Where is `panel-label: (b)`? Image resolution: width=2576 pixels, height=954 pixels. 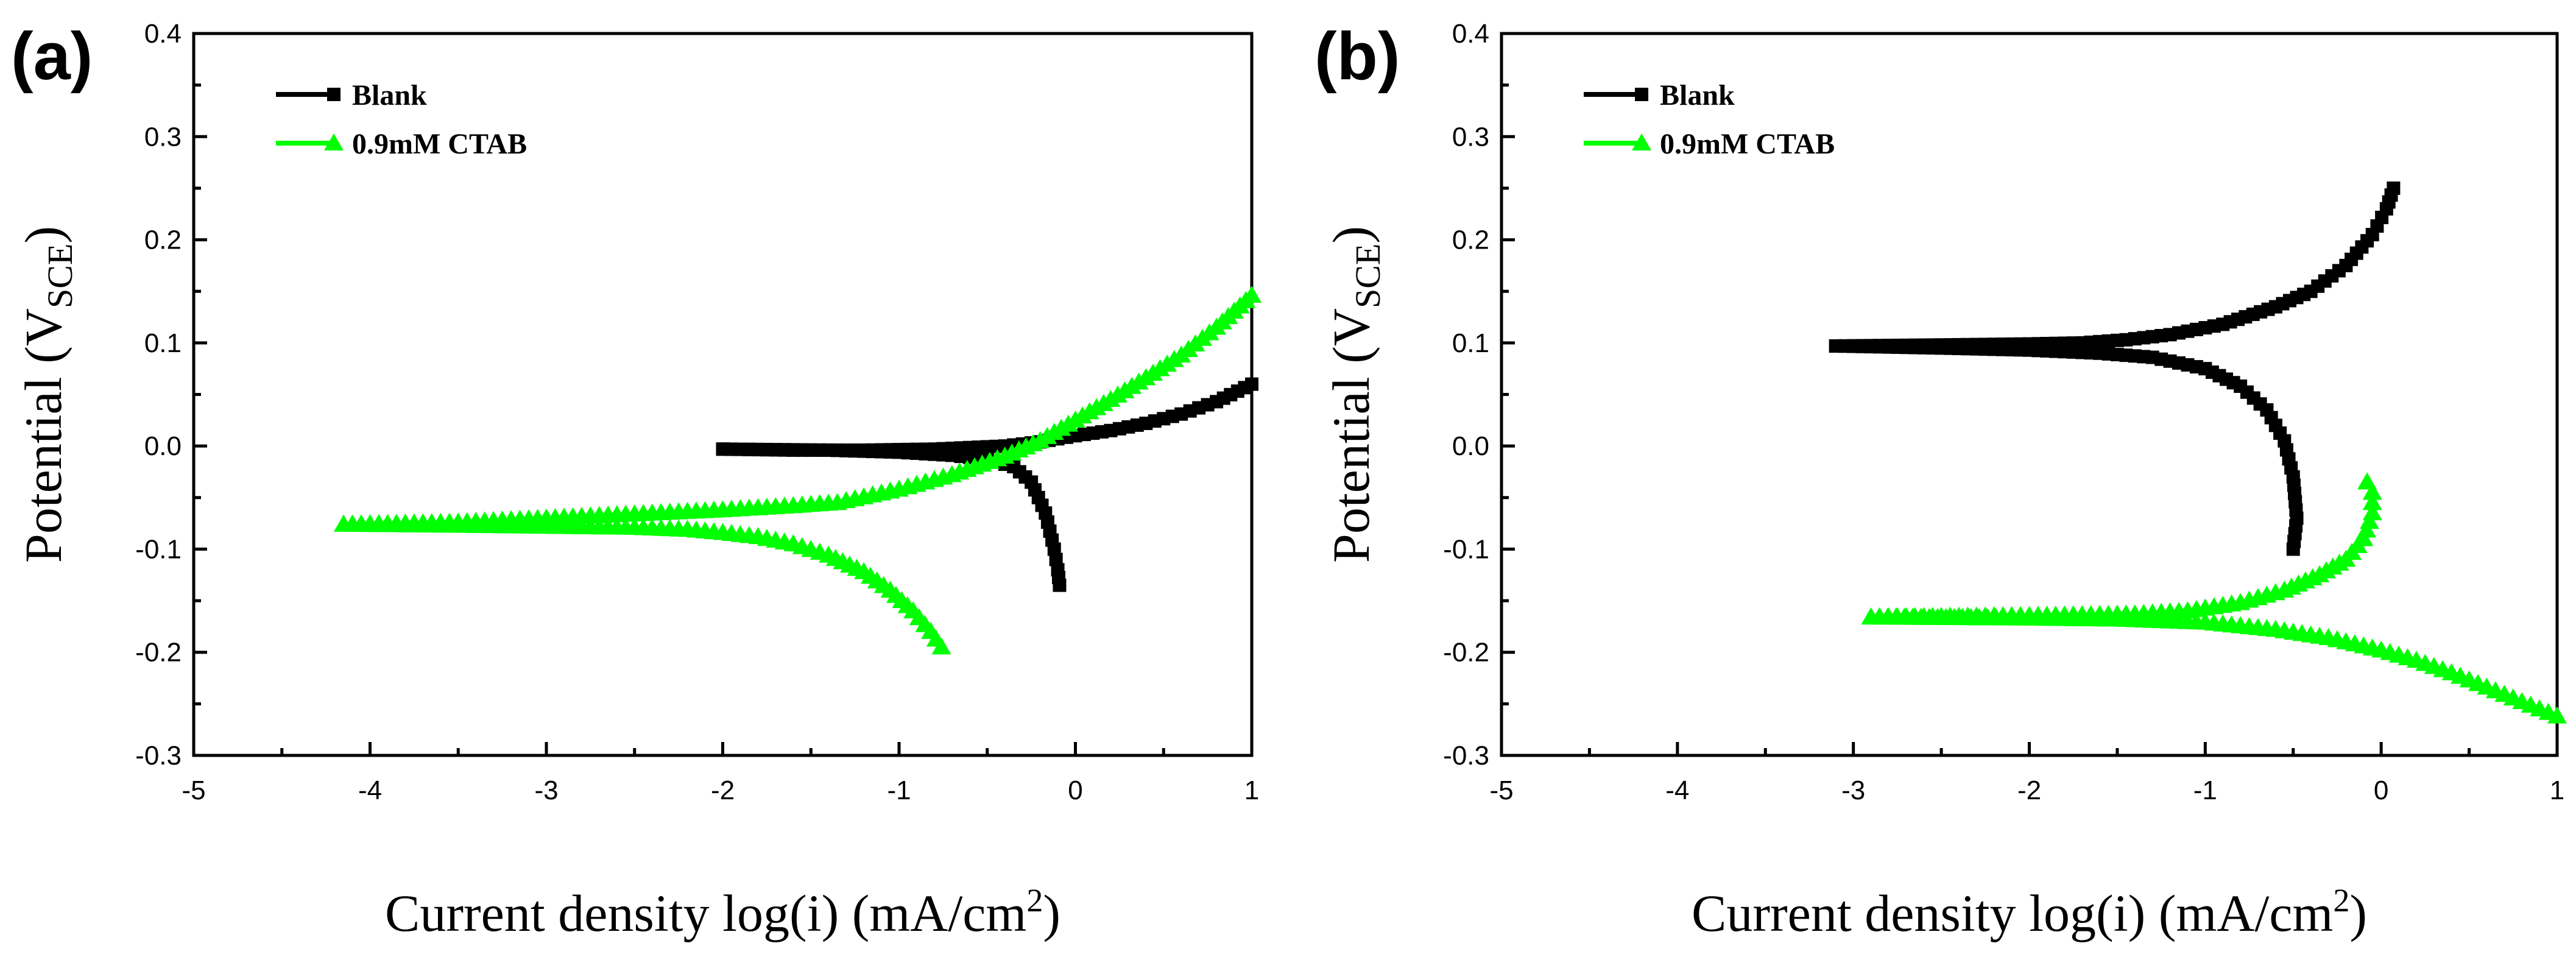
panel-label: (b) is located at coordinates (1357, 56).